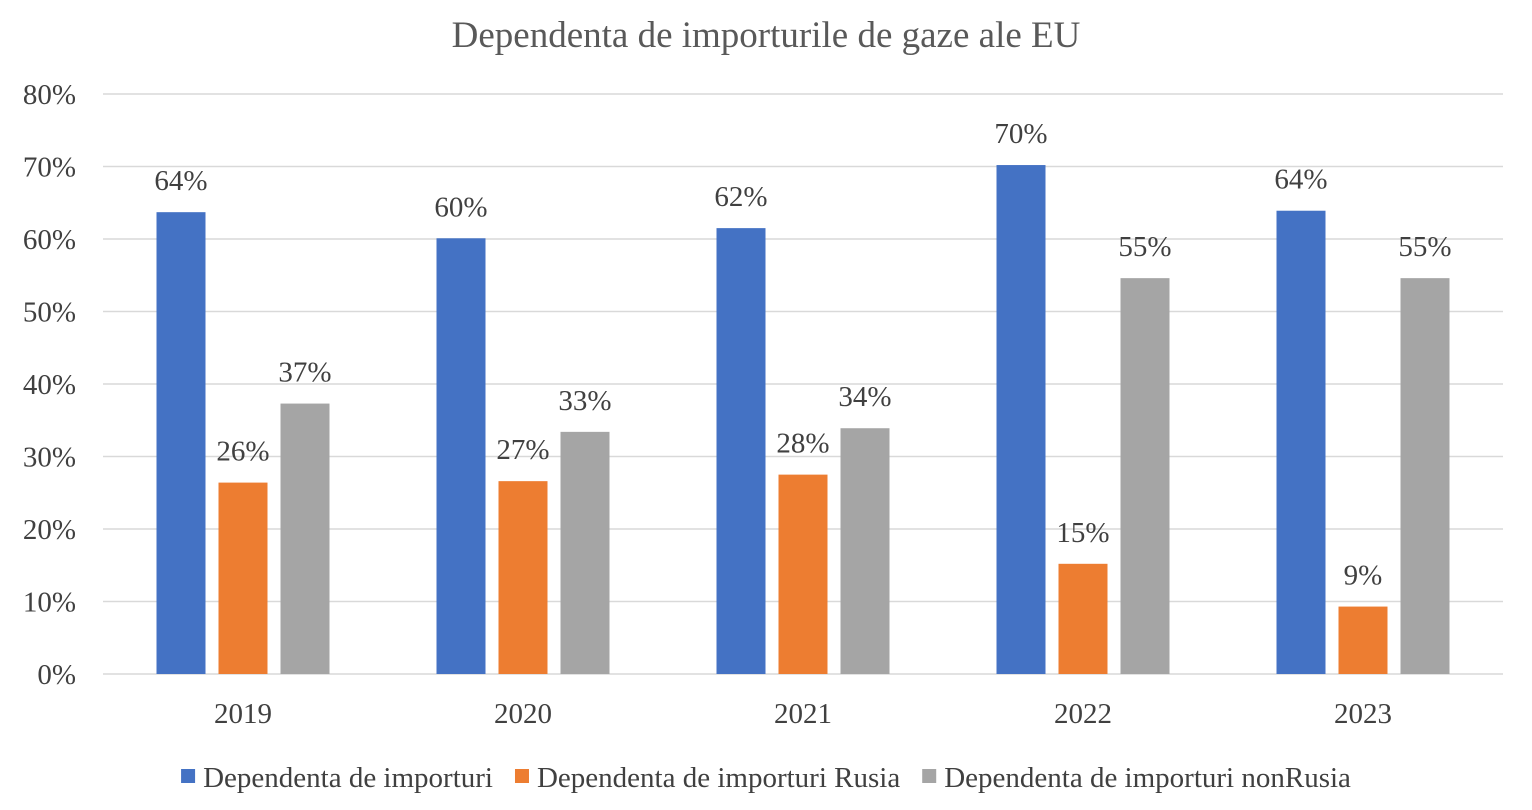 This screenshot has width=1532, height=810. I want to click on y-tick-label: 80%, so click(49, 95).